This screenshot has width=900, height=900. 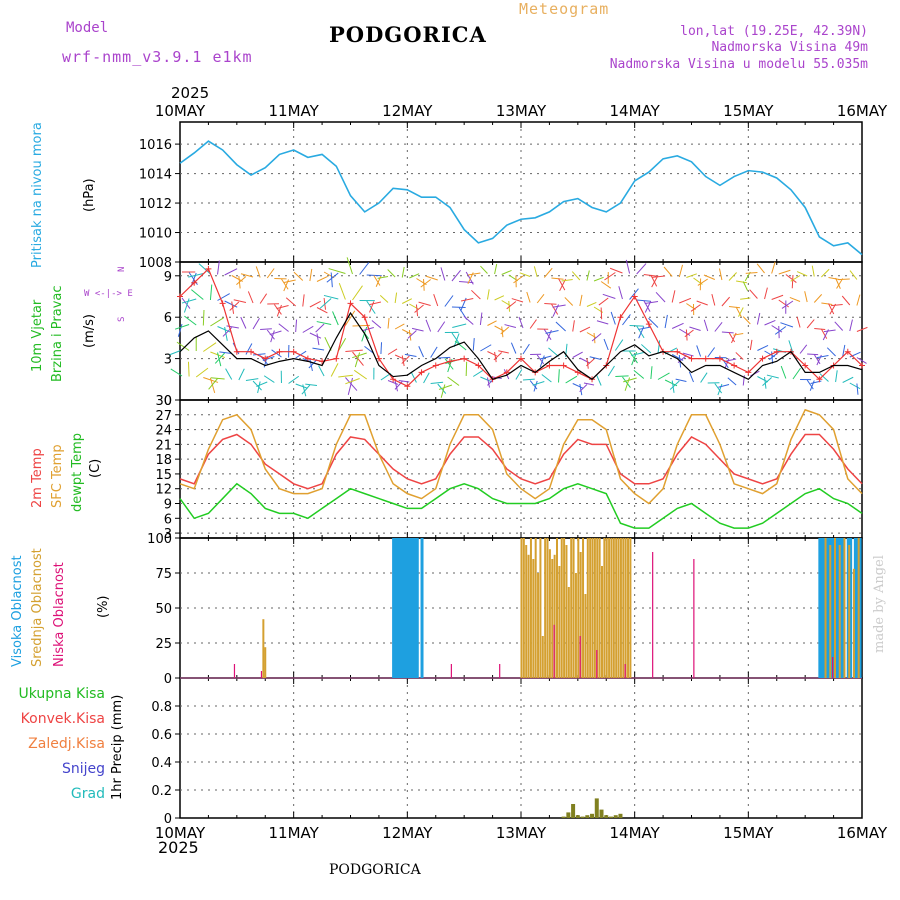 What do you see at coordinates (168, 277) in the screenshot?
I see `y-tick-label: 9` at bounding box center [168, 277].